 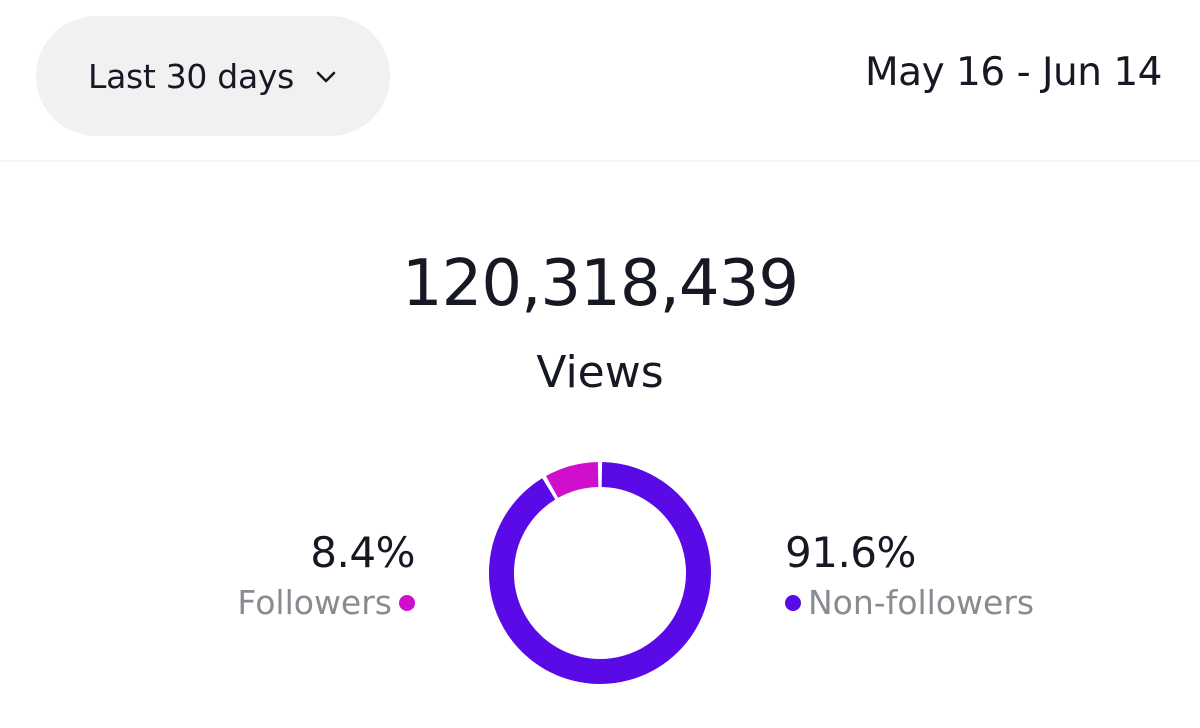 I want to click on donut-segment-followers, so click(x=572, y=480).